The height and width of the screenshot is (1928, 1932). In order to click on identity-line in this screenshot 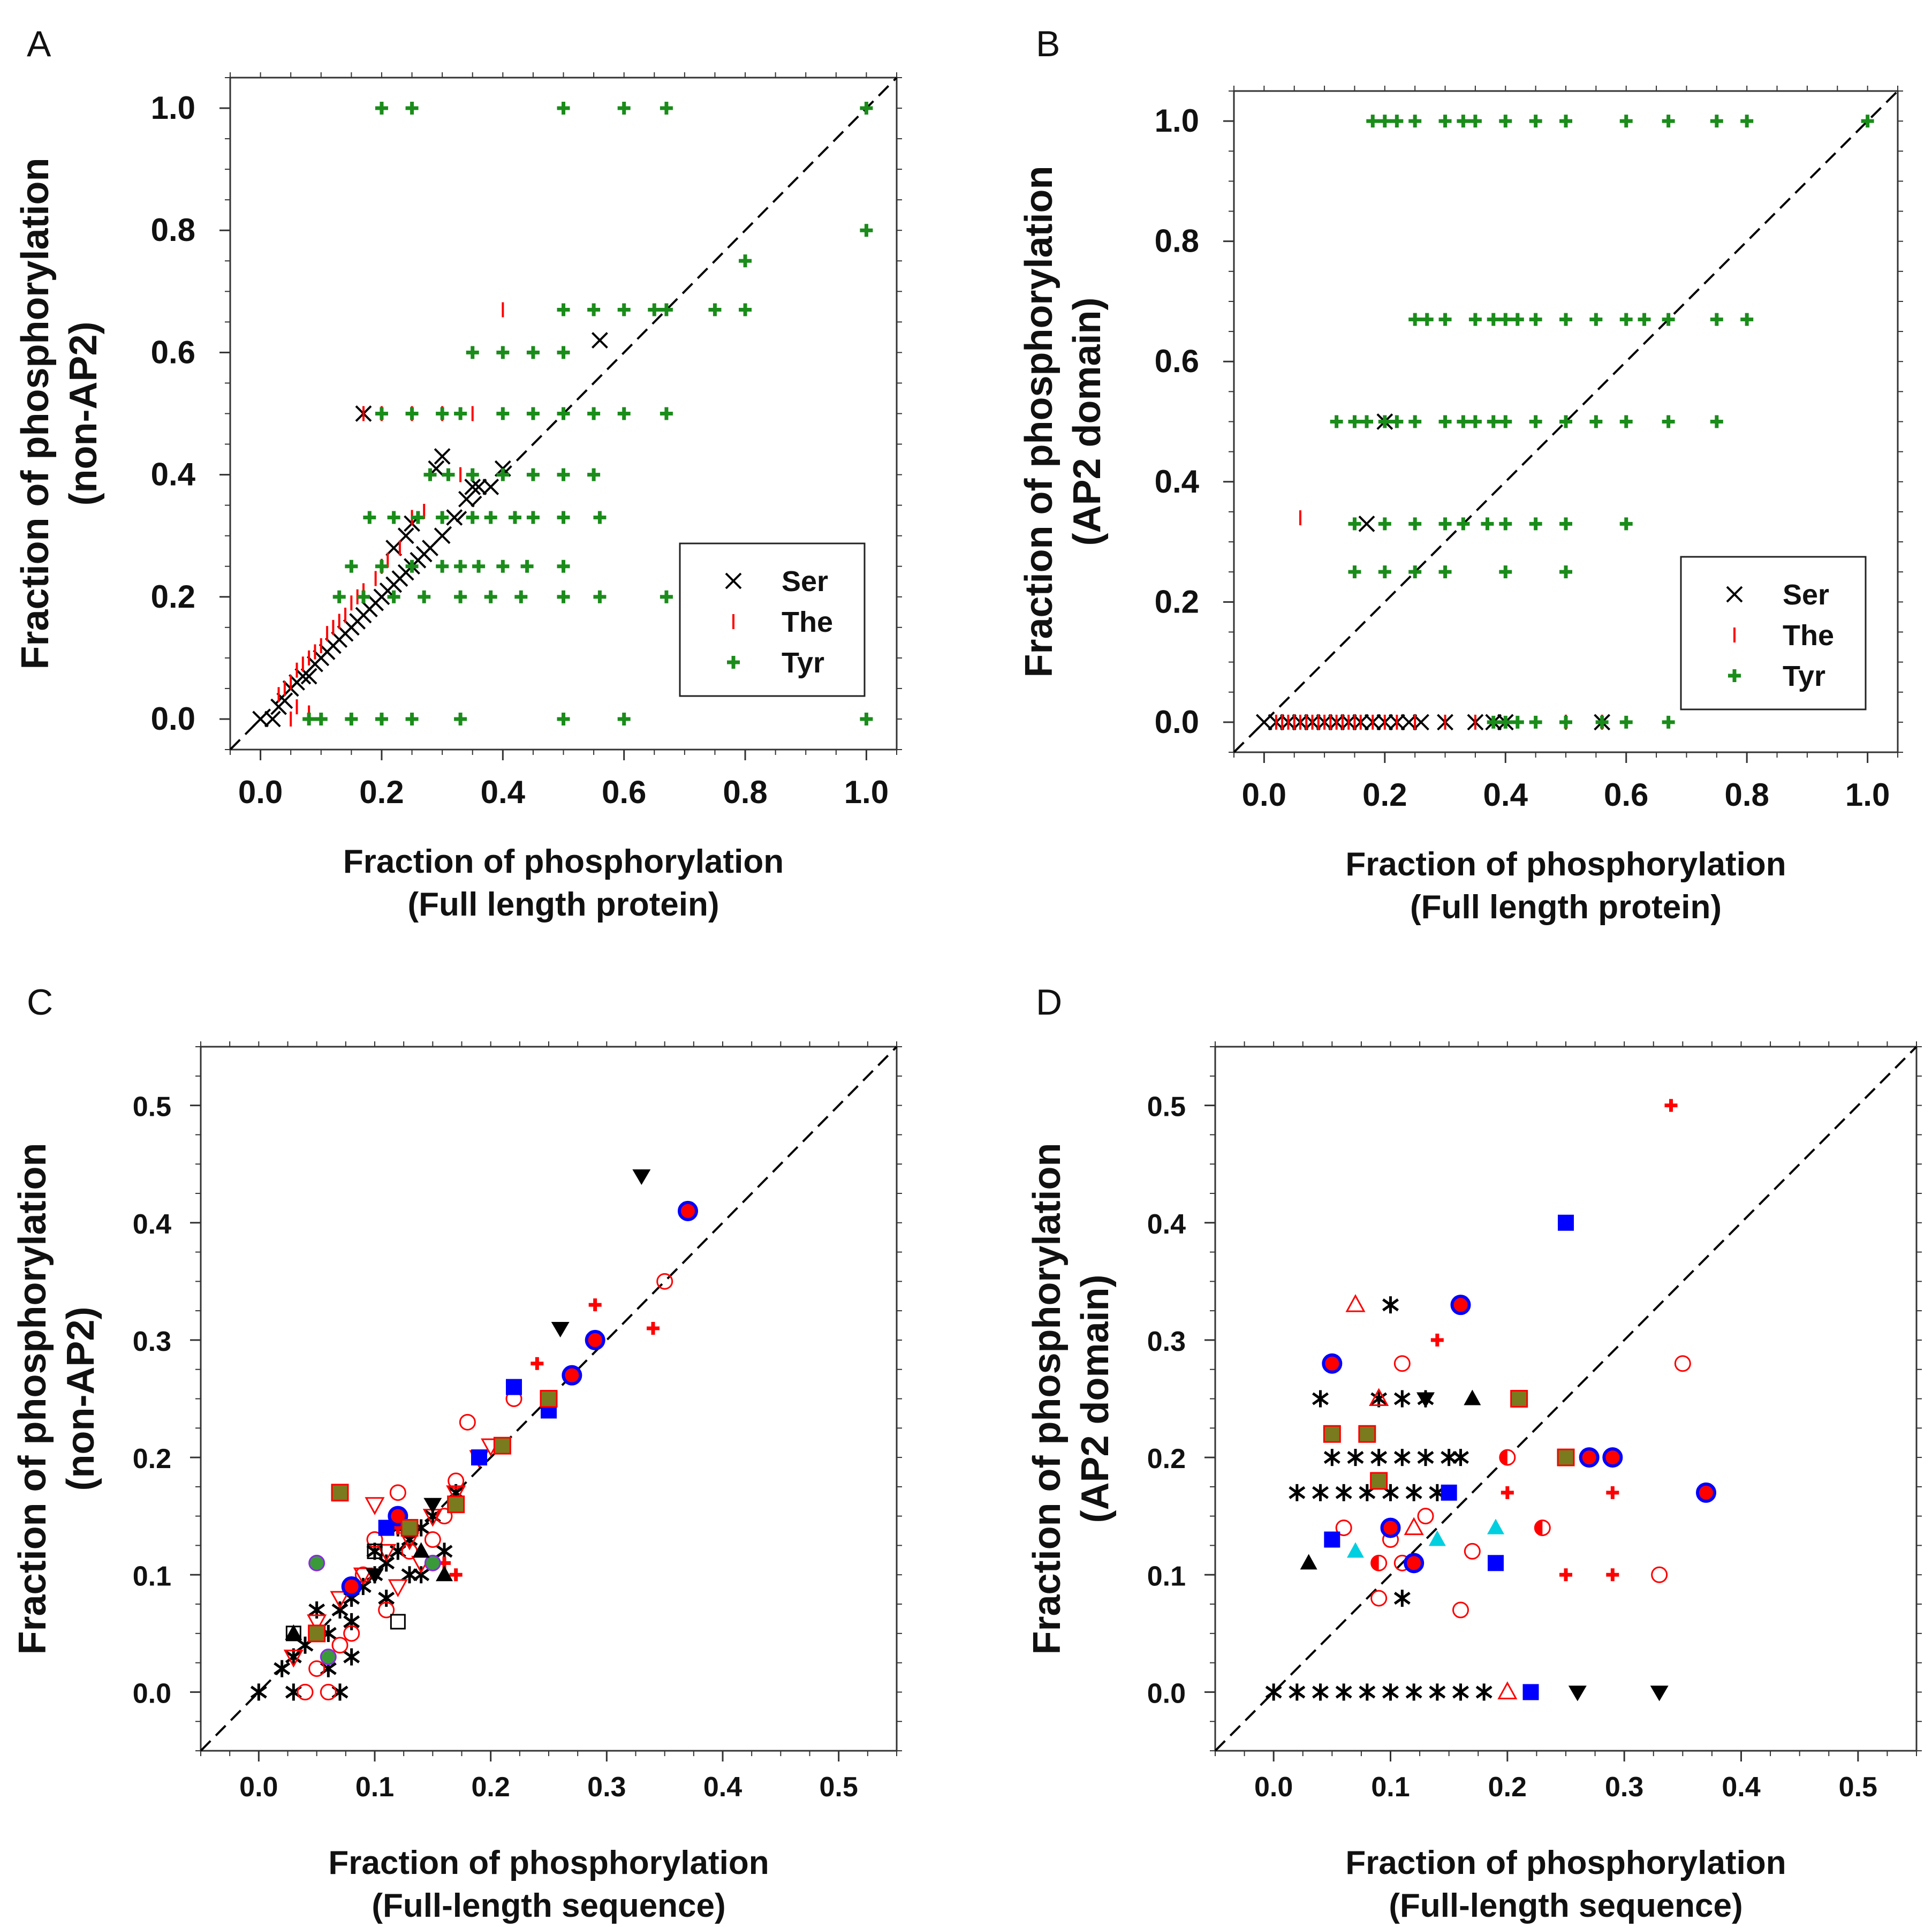, I will do `click(1566, 1399)`.